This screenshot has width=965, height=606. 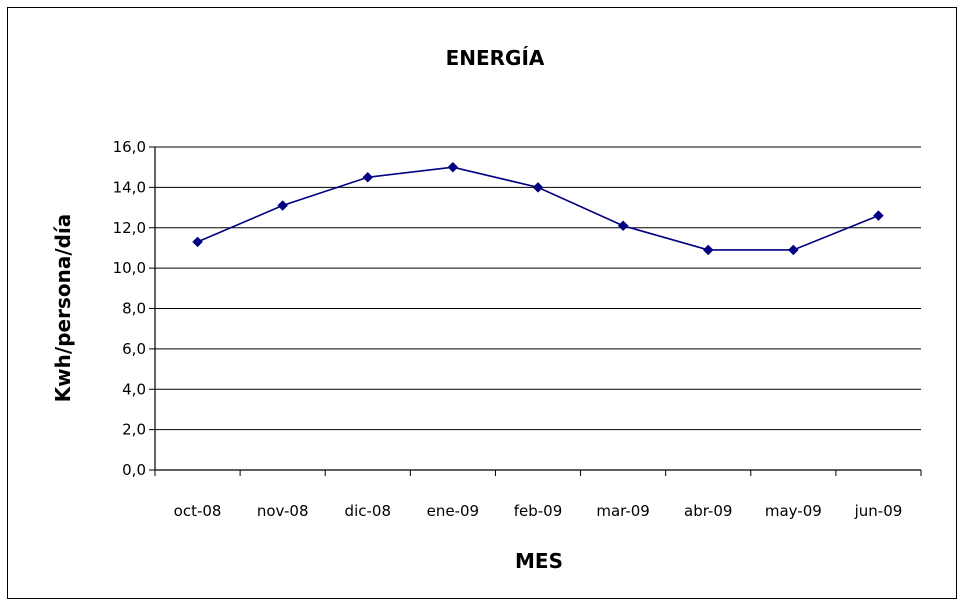 I want to click on x-tick-label: ene-09, so click(x=453, y=511).